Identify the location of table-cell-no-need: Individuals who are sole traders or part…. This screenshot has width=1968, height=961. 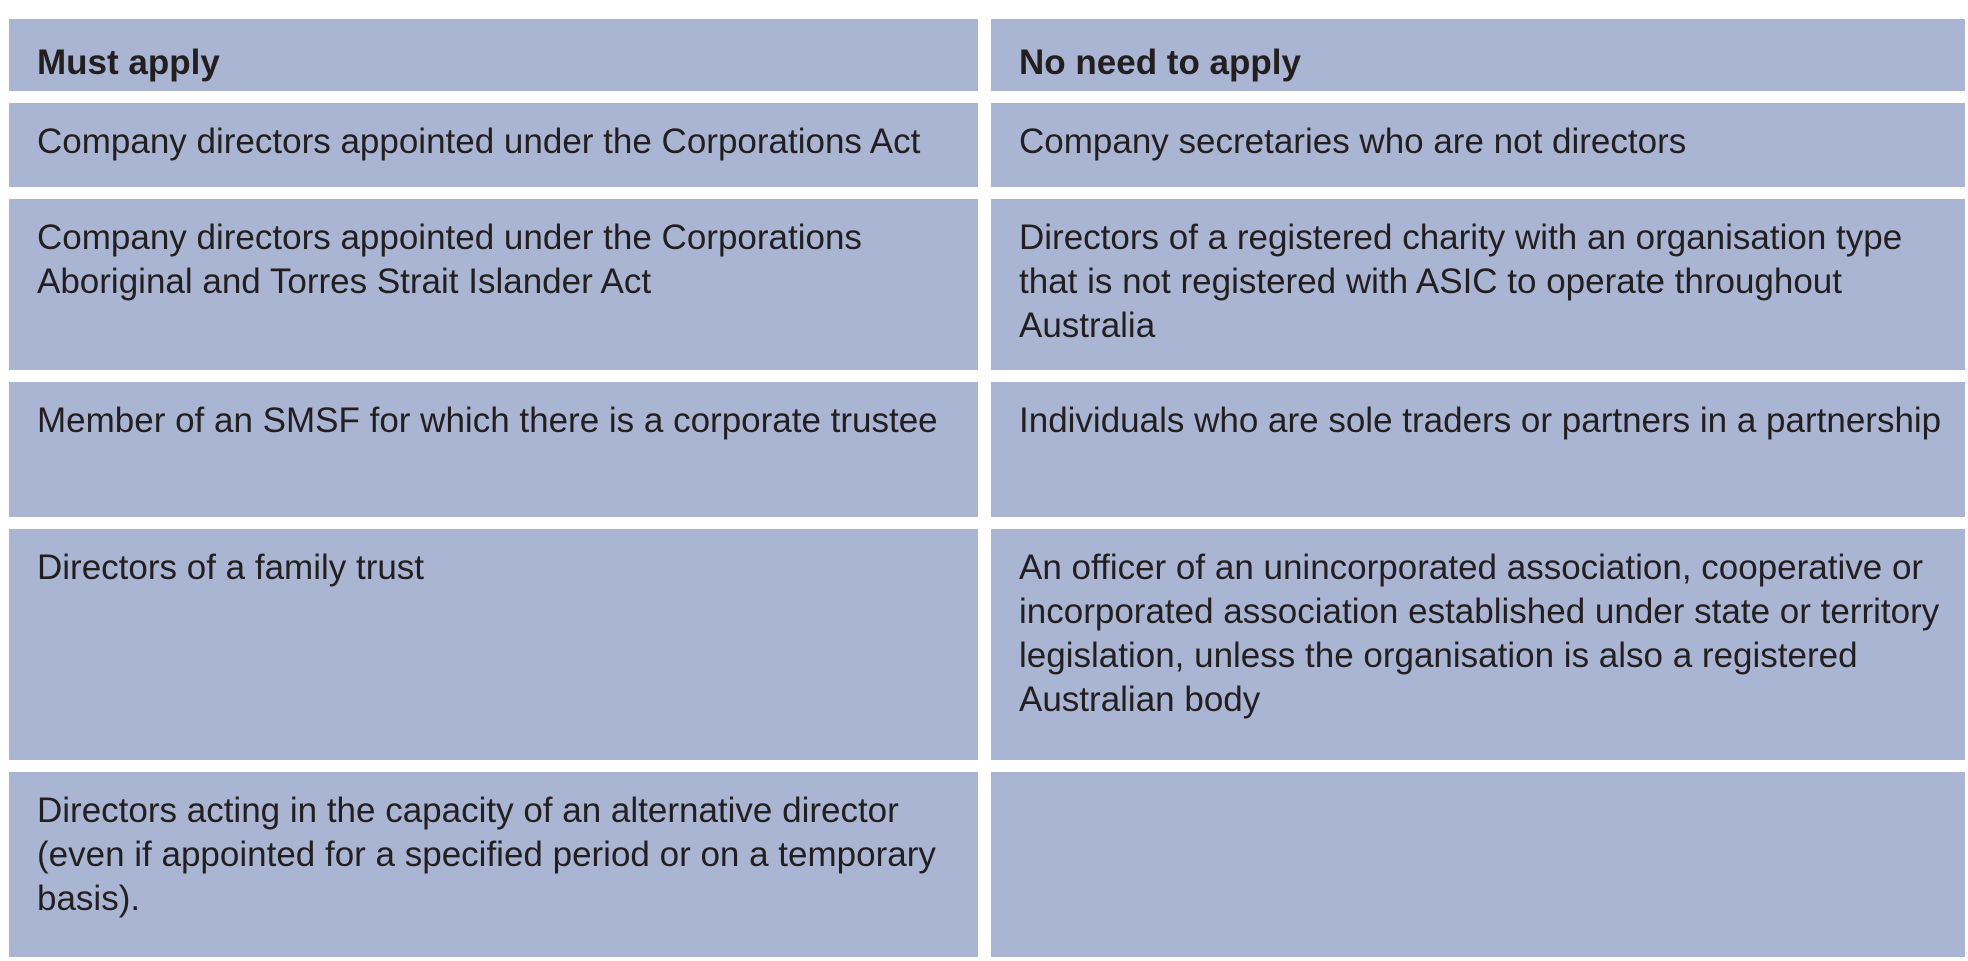
(1478, 449).